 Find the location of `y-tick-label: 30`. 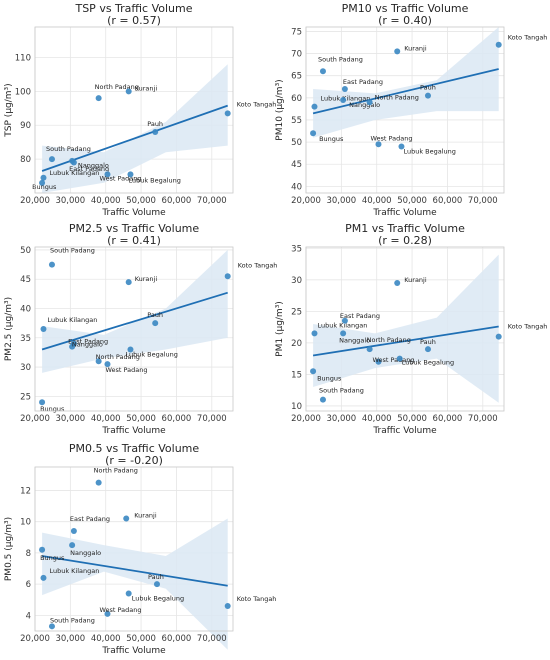

y-tick-label: 30 is located at coordinates (25, 368).